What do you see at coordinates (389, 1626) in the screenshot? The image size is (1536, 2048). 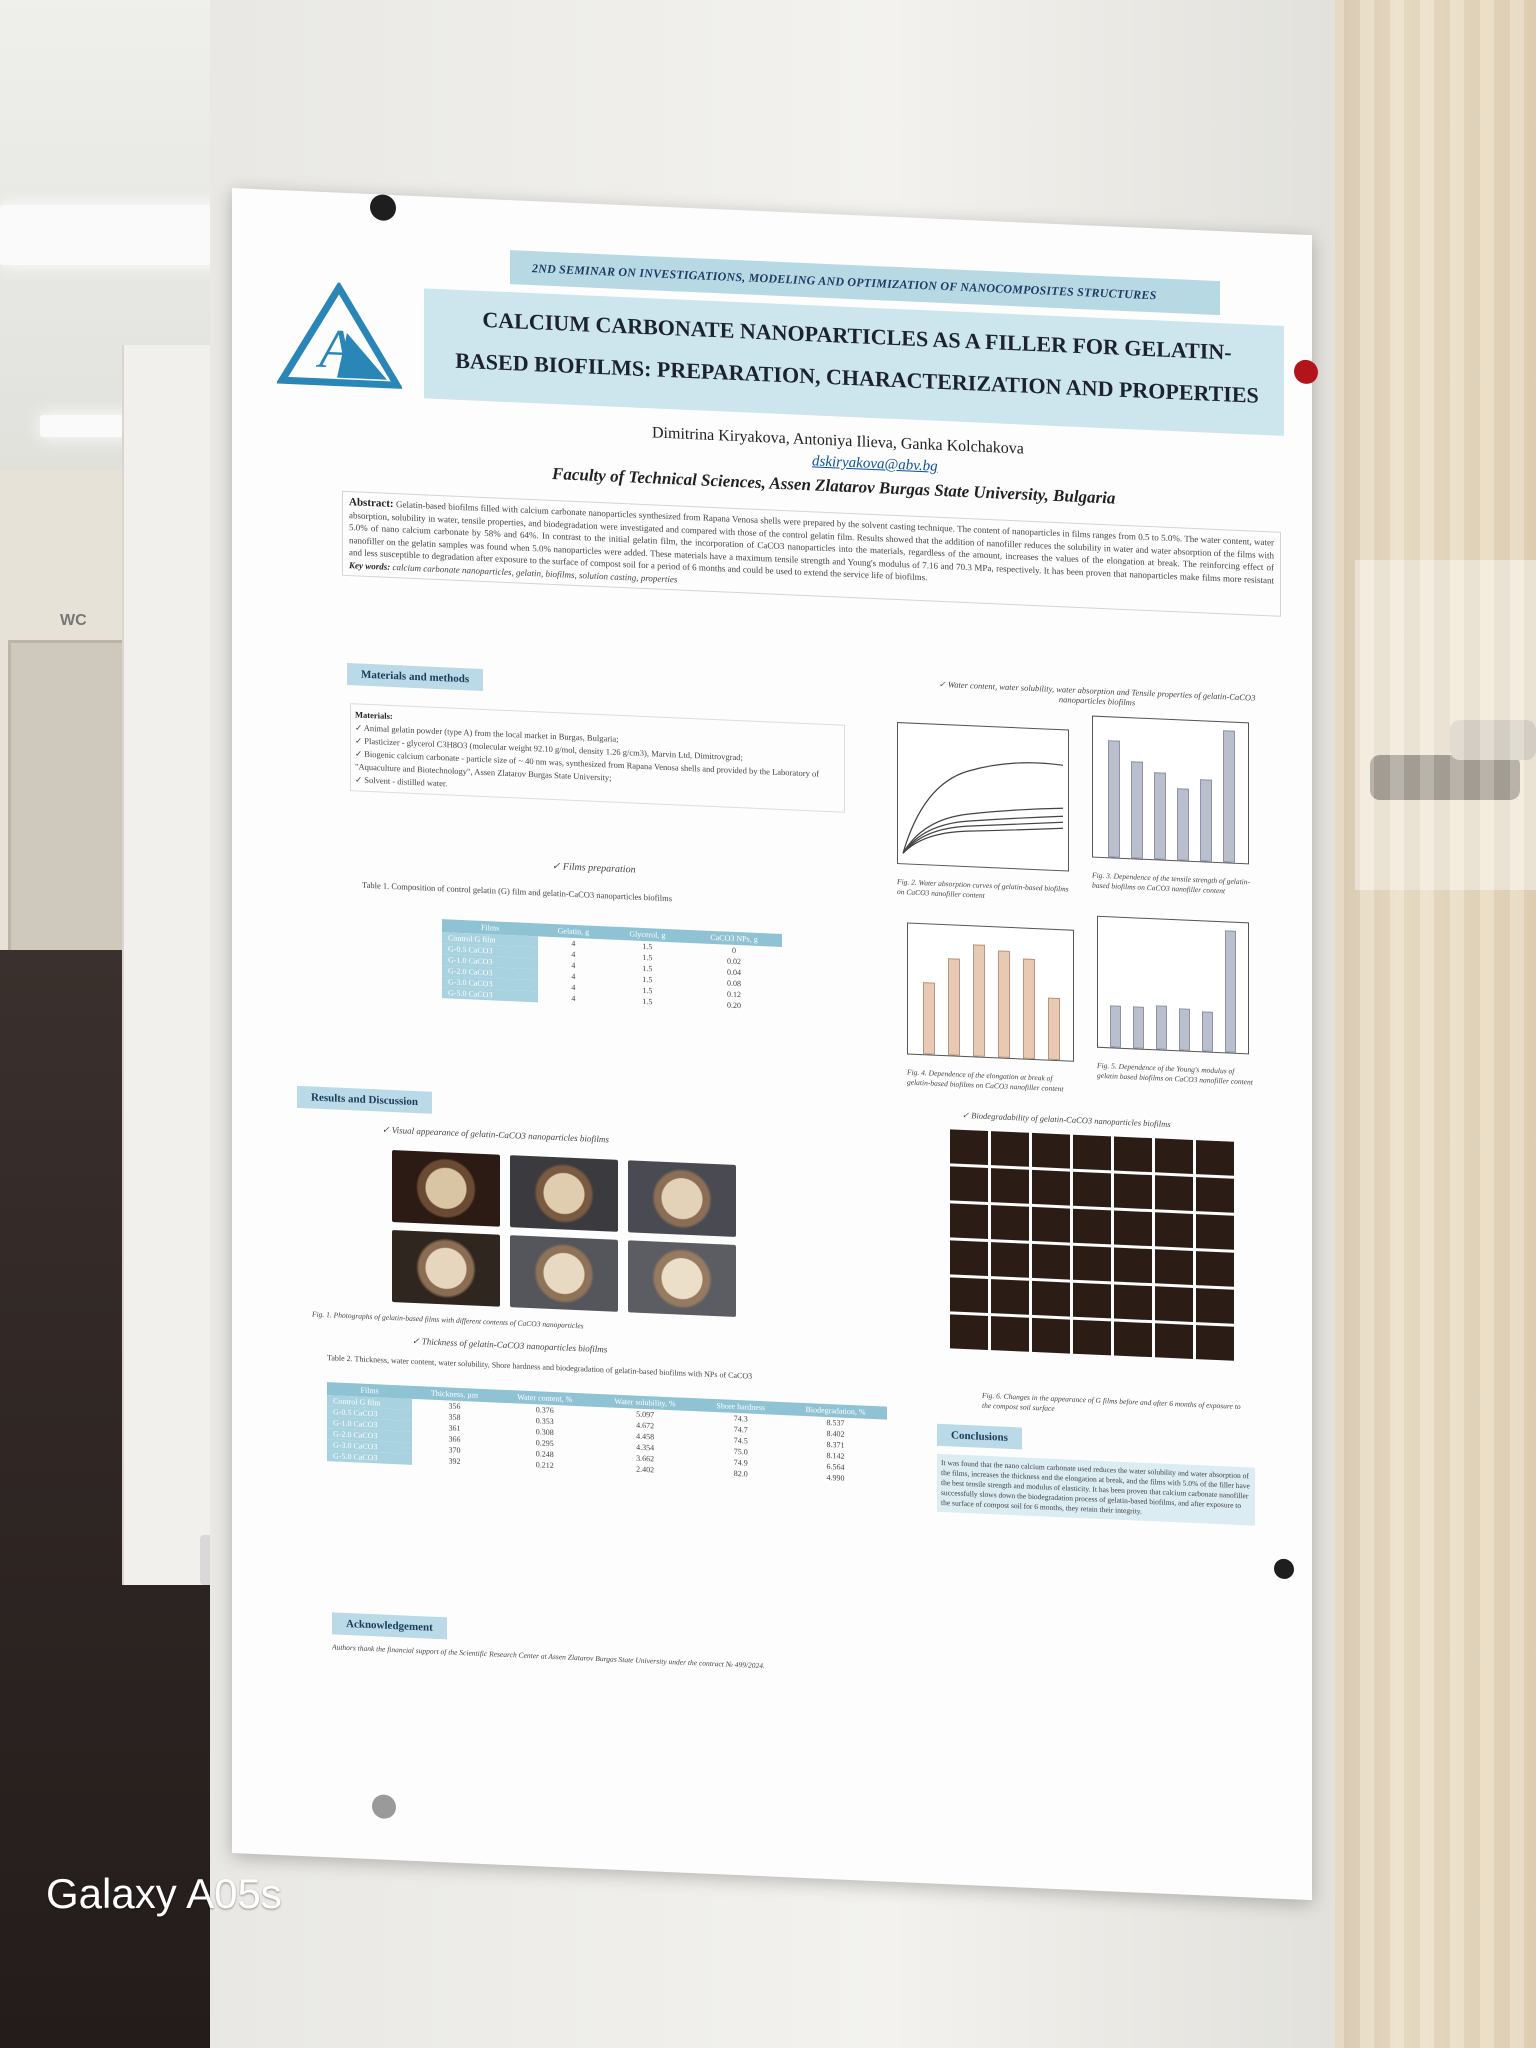 I see `acknowledgement-heading: Acknowledgement` at bounding box center [389, 1626].